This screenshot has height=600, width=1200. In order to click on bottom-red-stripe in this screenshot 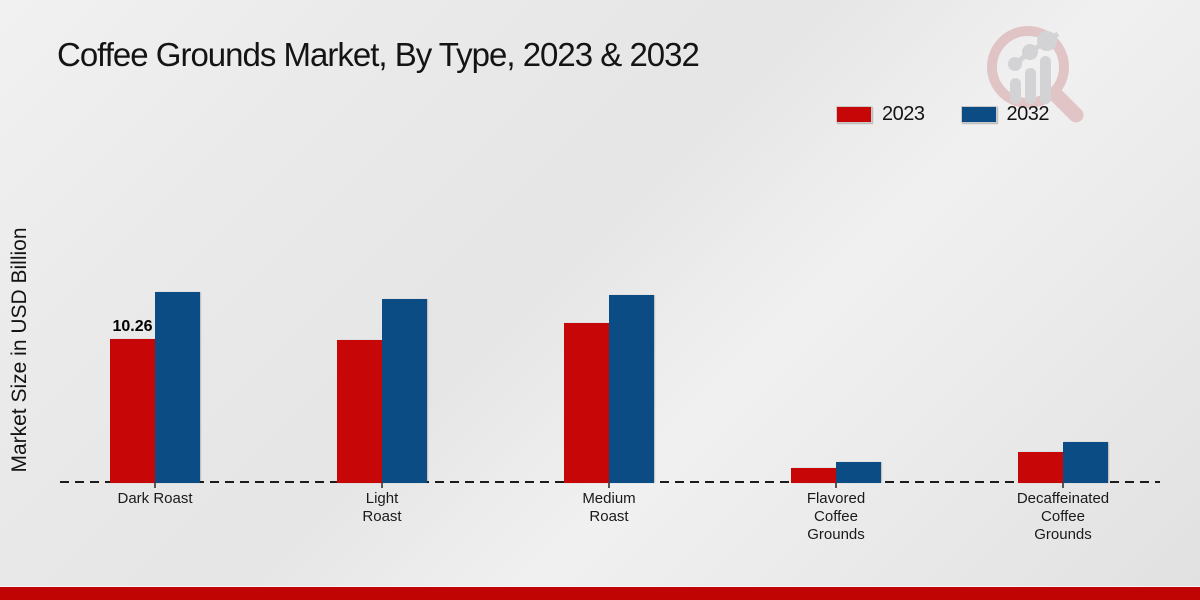, I will do `click(600, 593)`.